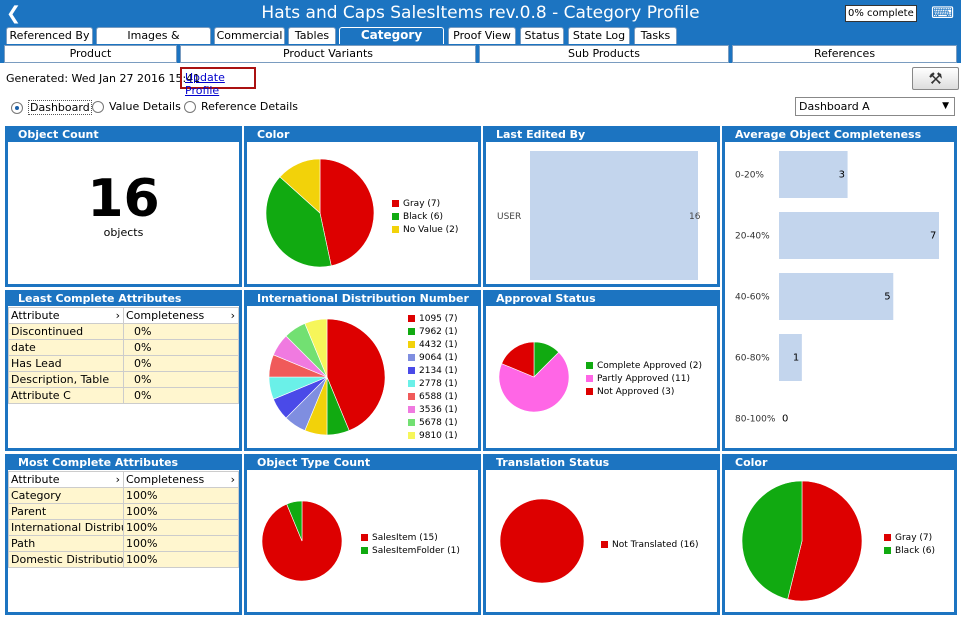  Describe the element at coordinates (405, 537) in the screenshot. I see `legend-label: SalesItem (15)` at that location.